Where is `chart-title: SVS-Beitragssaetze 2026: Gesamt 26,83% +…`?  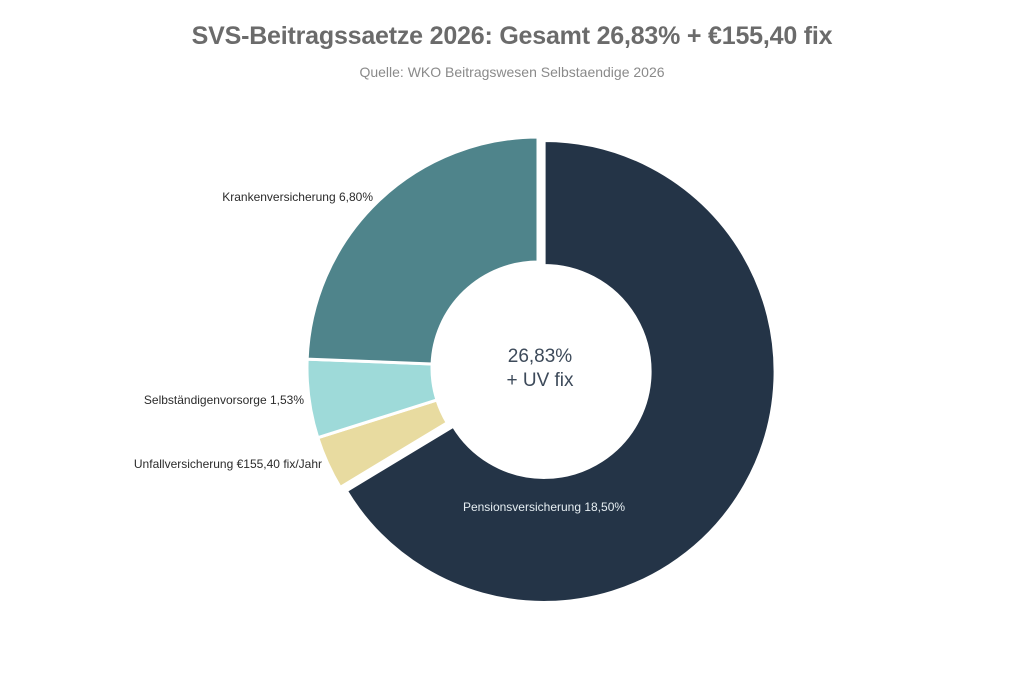
chart-title: SVS-Beitragssaetze 2026: Gesamt 26,83% +… is located at coordinates (512, 36).